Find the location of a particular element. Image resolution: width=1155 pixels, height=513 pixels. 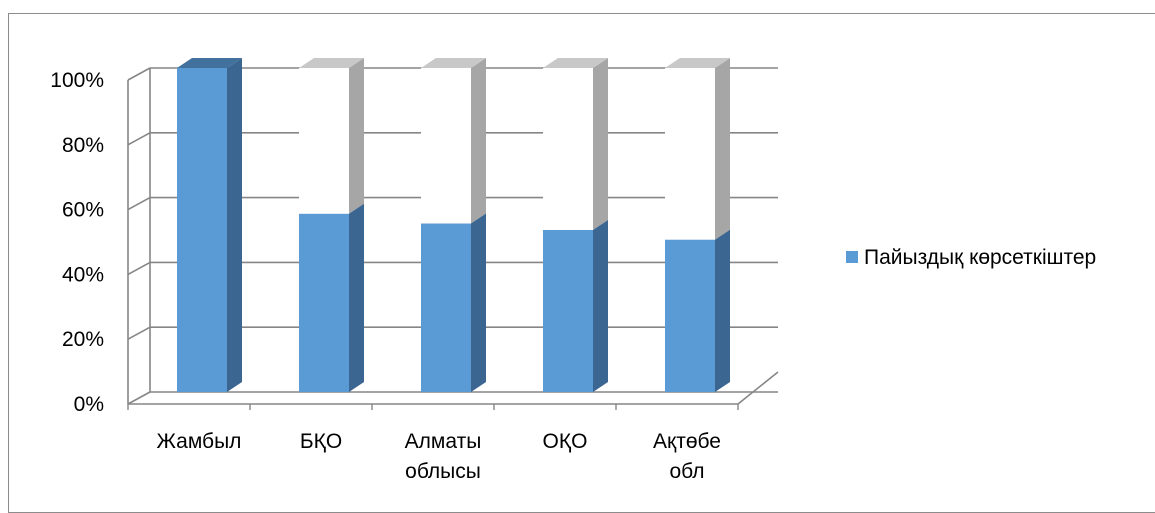

legend: Пайыздық көрсеткіштер is located at coordinates (971, 257).